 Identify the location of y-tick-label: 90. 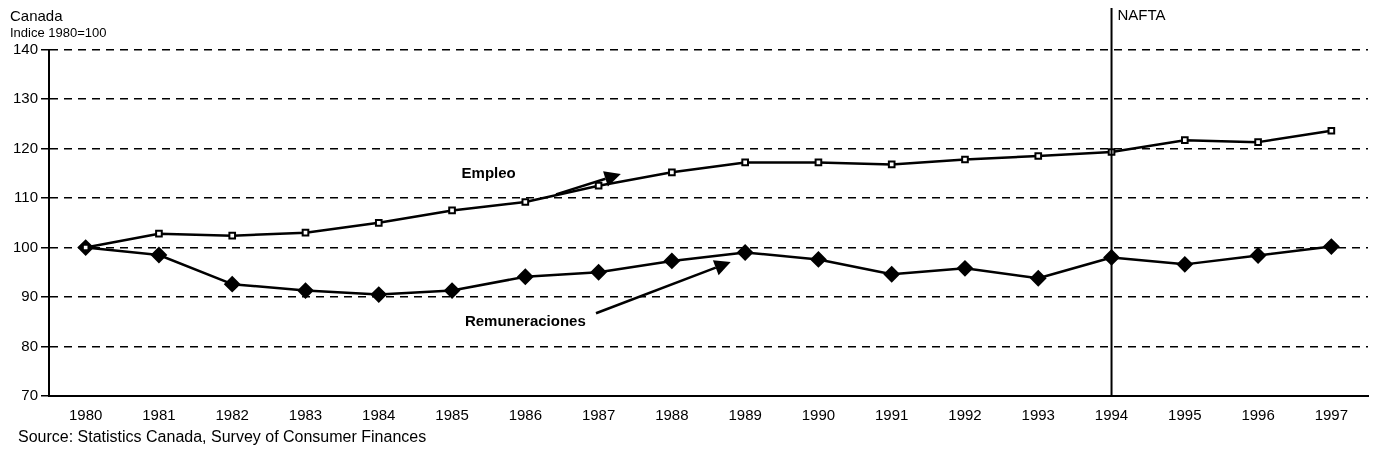
(30, 296).